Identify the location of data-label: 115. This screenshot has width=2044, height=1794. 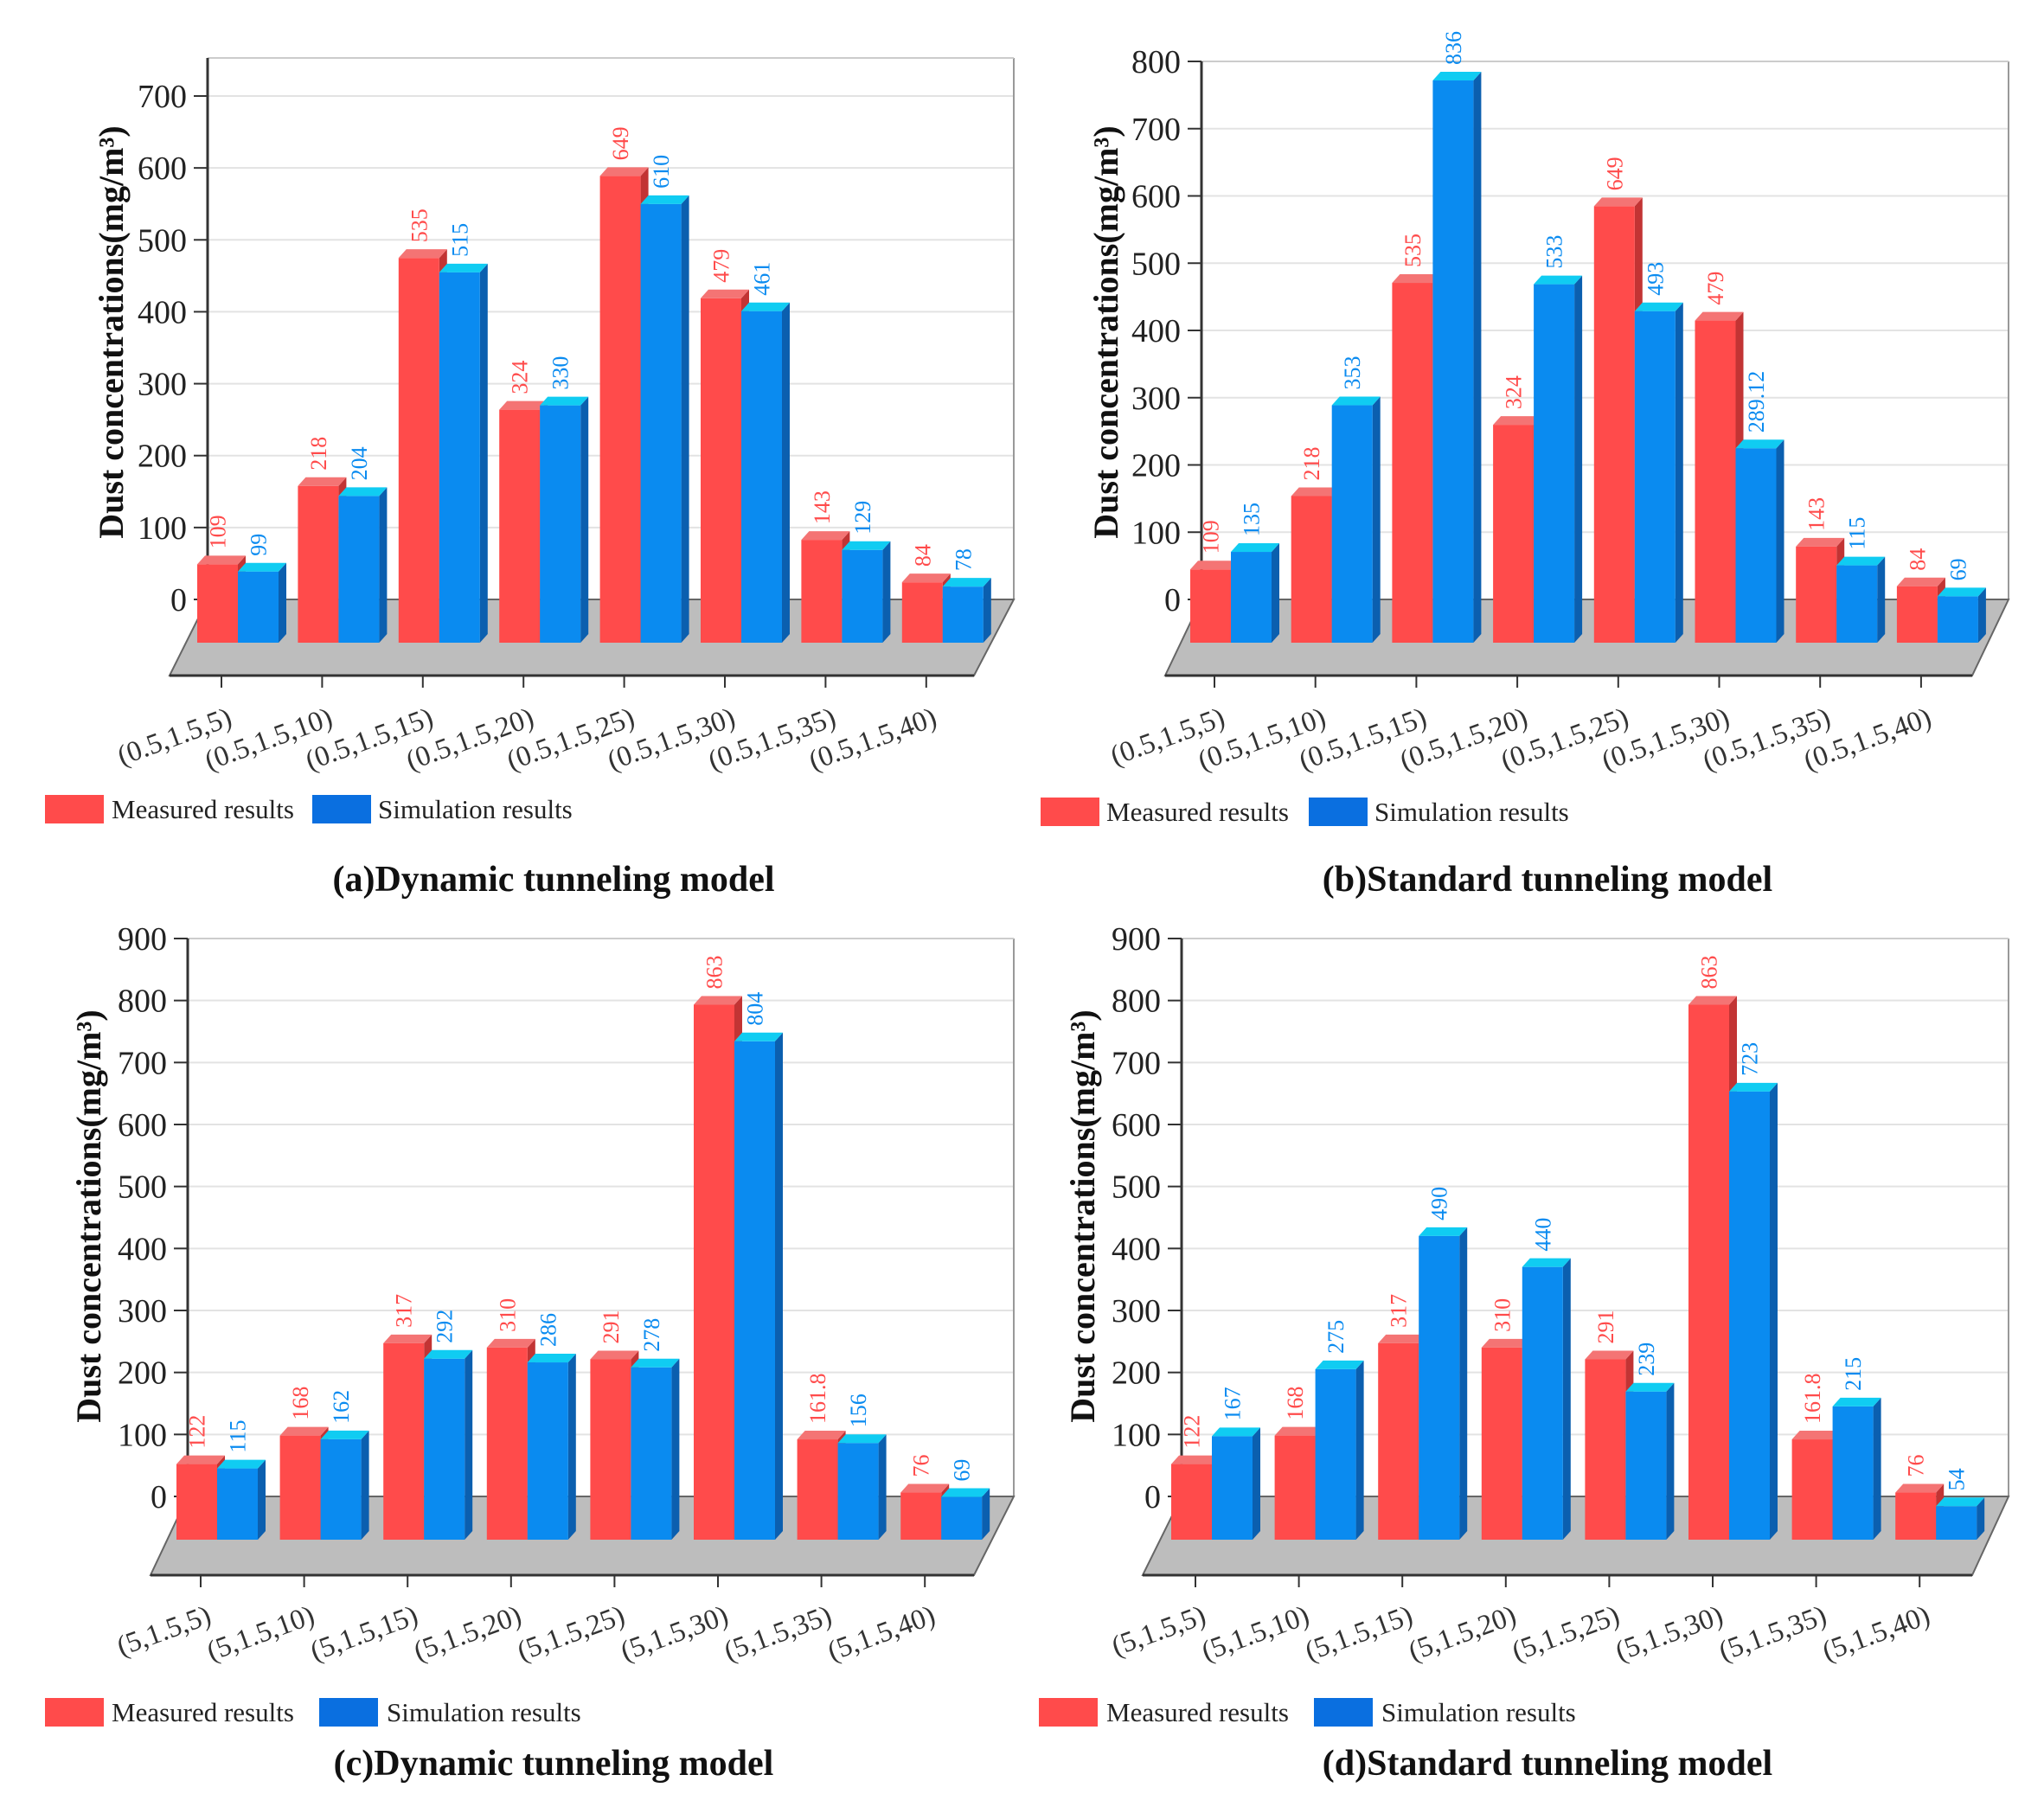
(239, 1437).